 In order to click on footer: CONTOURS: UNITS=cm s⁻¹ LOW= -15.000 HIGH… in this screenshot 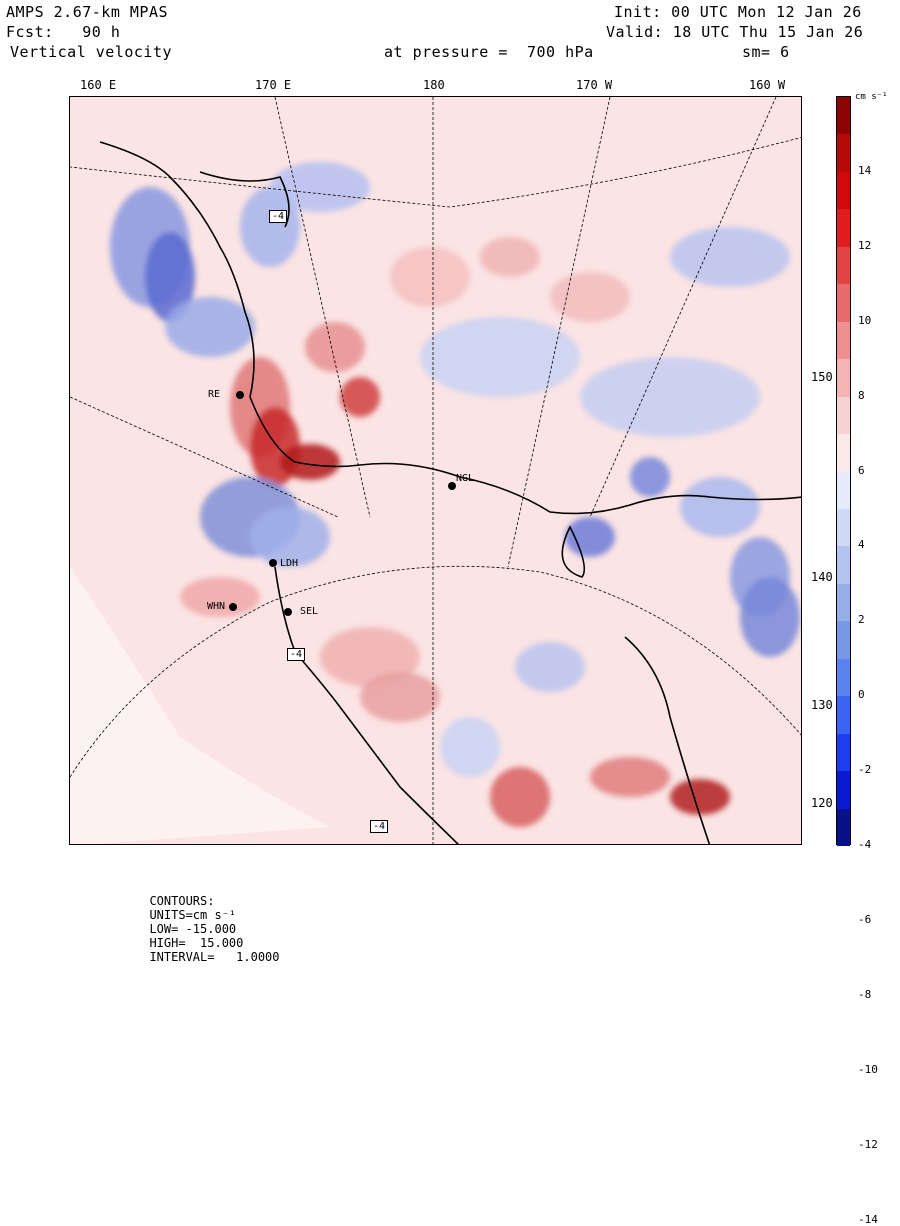, I will do `click(210, 922)`.